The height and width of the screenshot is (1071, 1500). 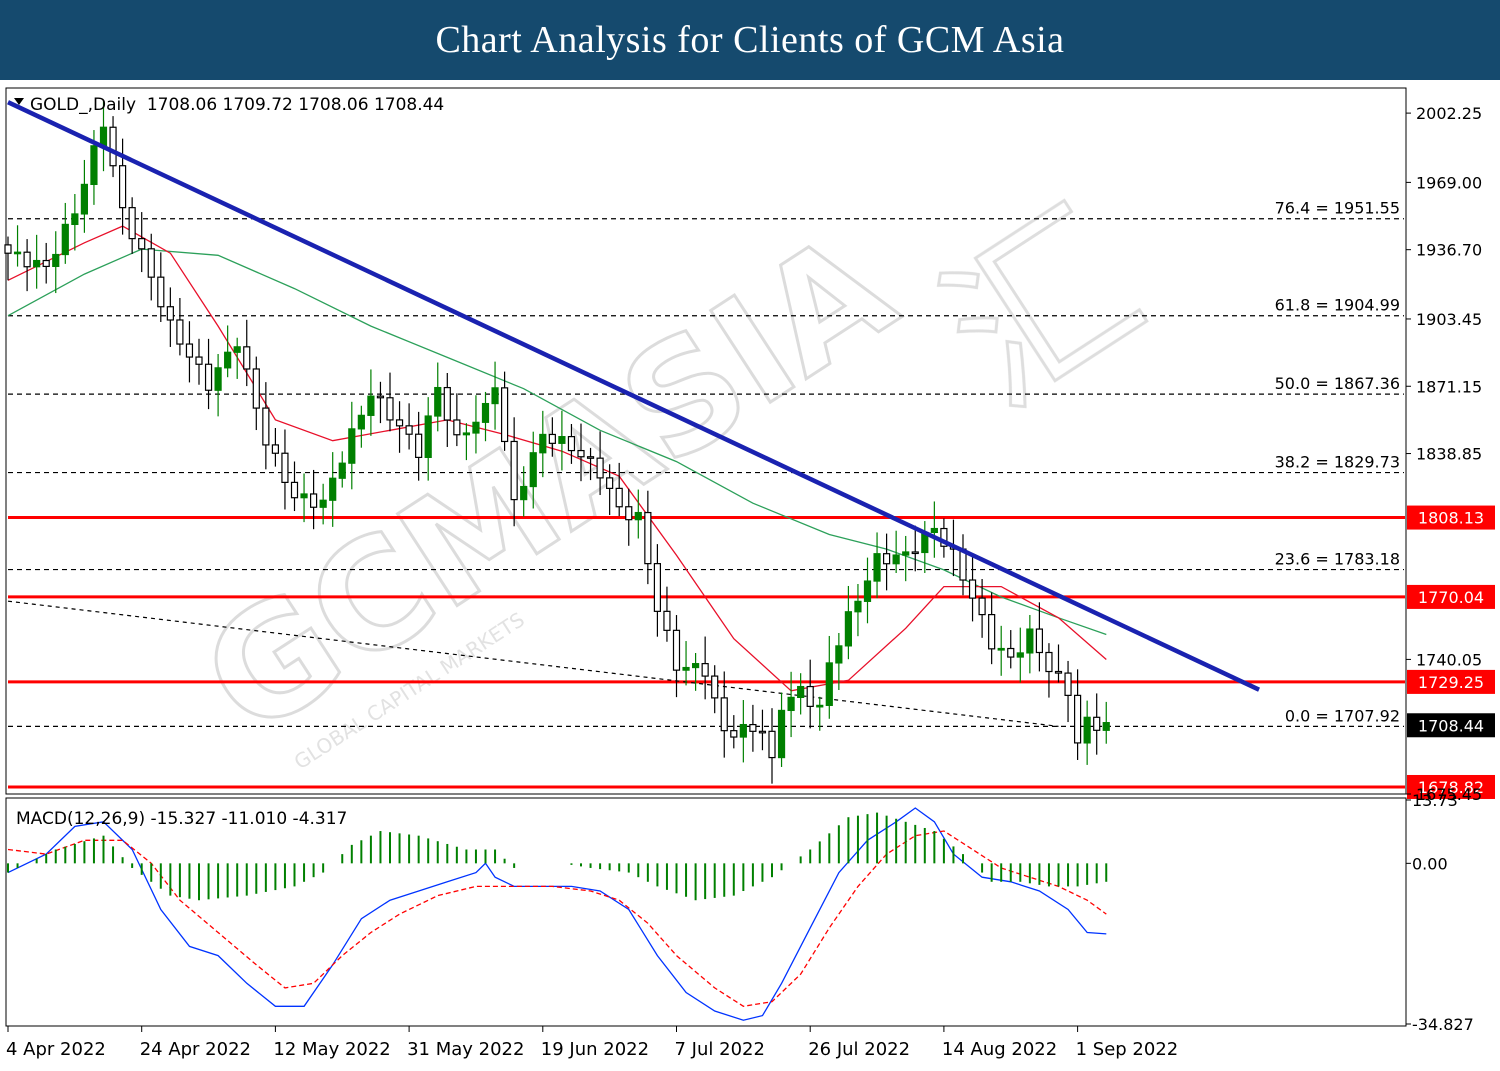 What do you see at coordinates (1337, 462) in the screenshot?
I see `fib-label: 38.2 = 1829.73` at bounding box center [1337, 462].